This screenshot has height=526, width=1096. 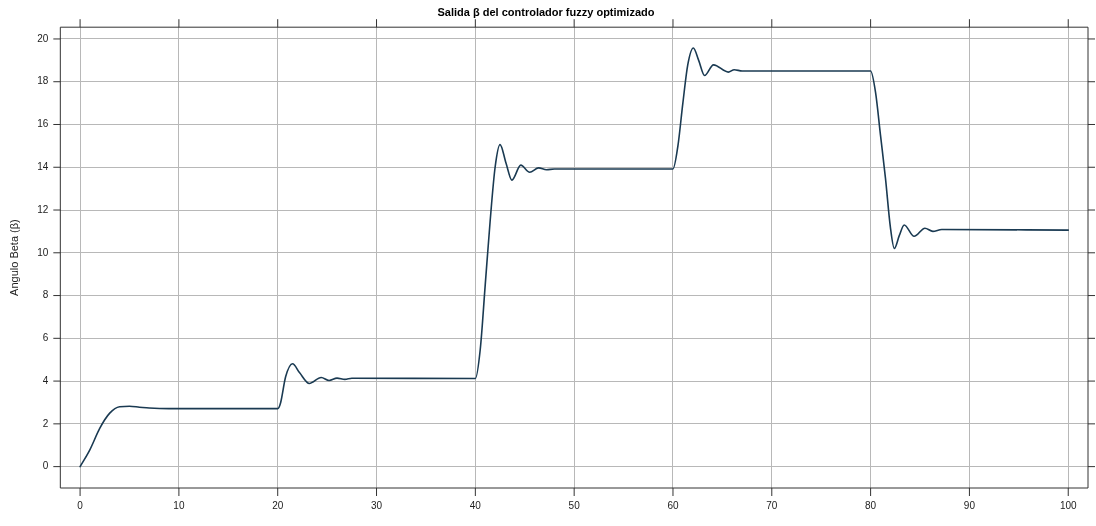 What do you see at coordinates (43, 81) in the screenshot?
I see `y-tick-label: 18` at bounding box center [43, 81].